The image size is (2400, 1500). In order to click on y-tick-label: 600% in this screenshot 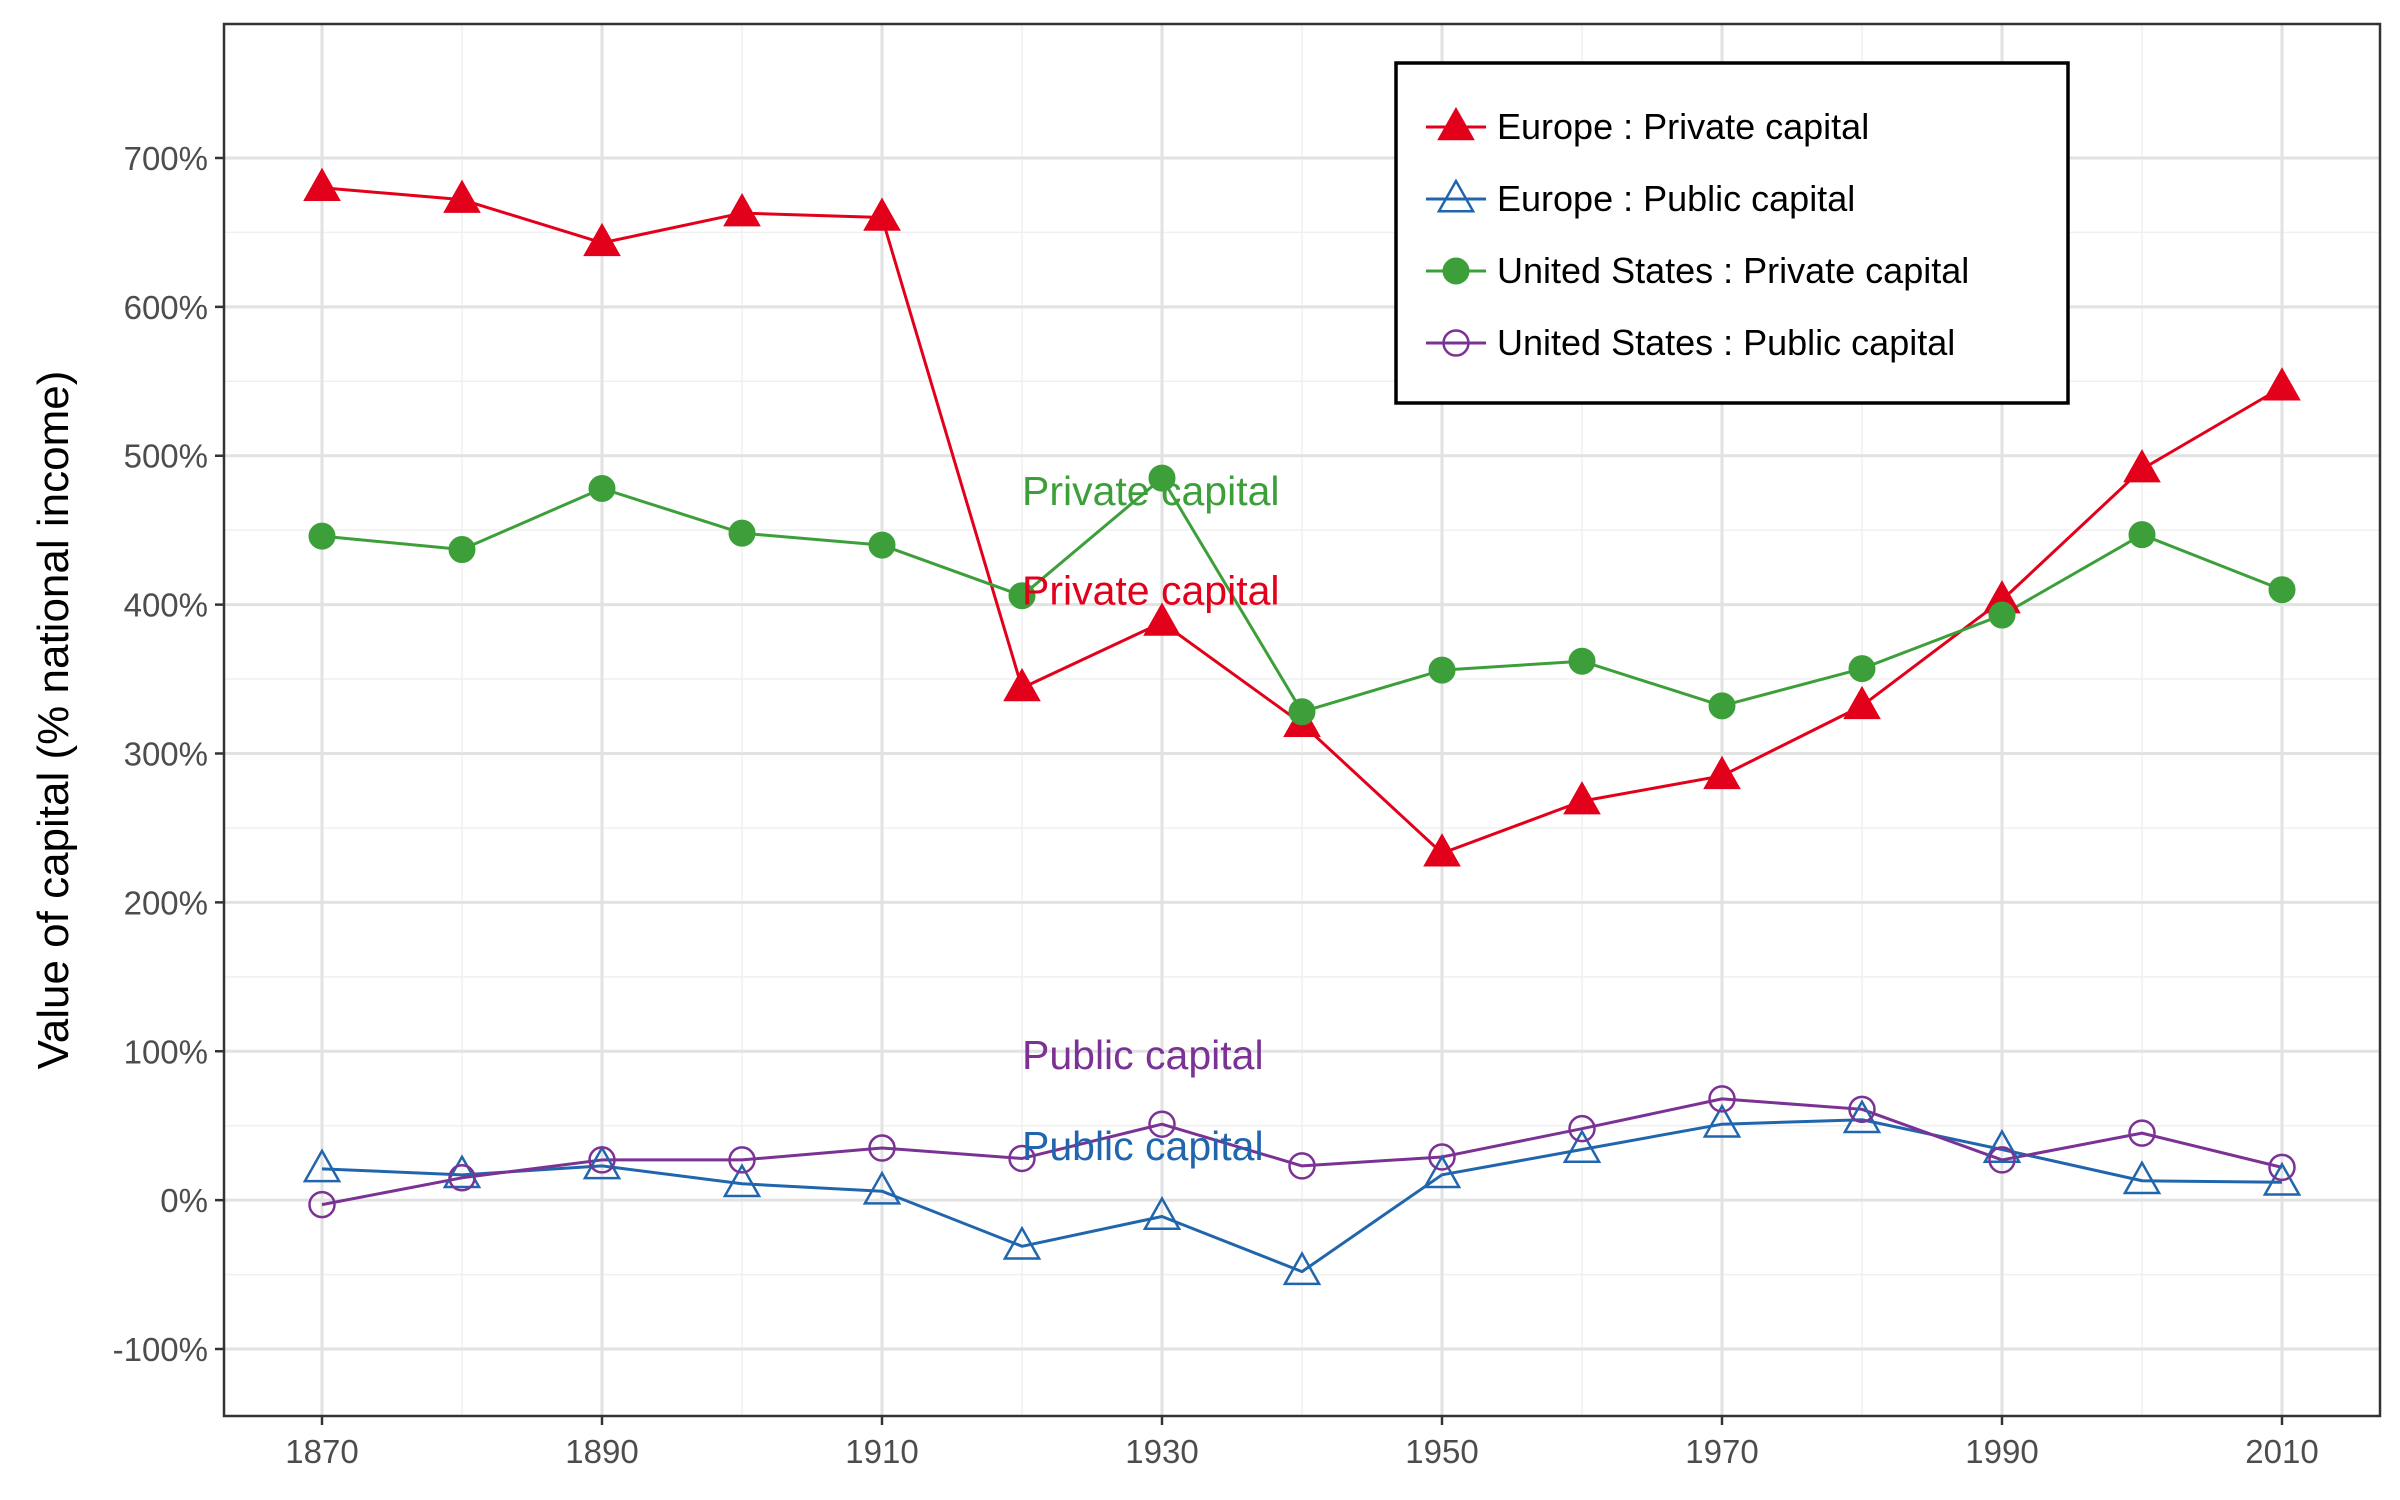, I will do `click(166, 307)`.